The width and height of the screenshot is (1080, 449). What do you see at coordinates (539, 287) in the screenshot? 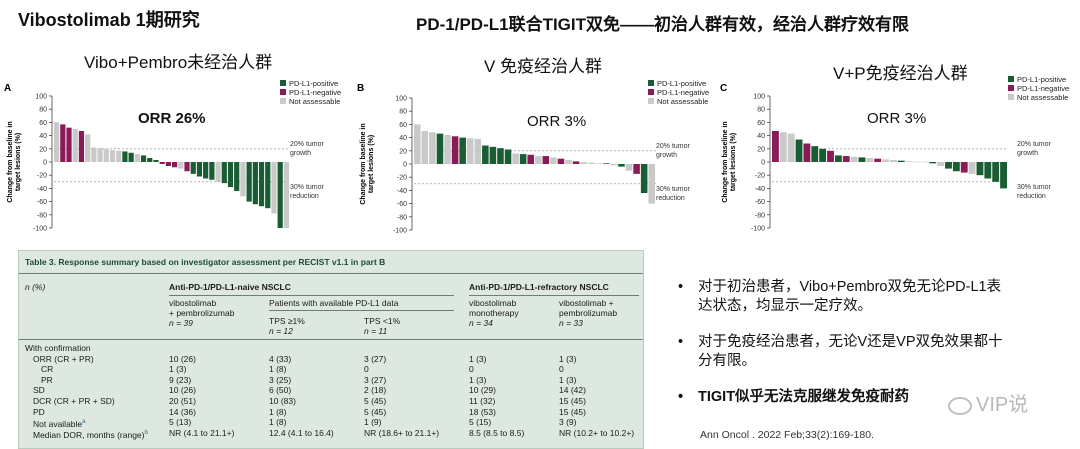
I see `table-group-refractory: Anti-PD-1/PD-L1-refractory NSCLC` at bounding box center [539, 287].